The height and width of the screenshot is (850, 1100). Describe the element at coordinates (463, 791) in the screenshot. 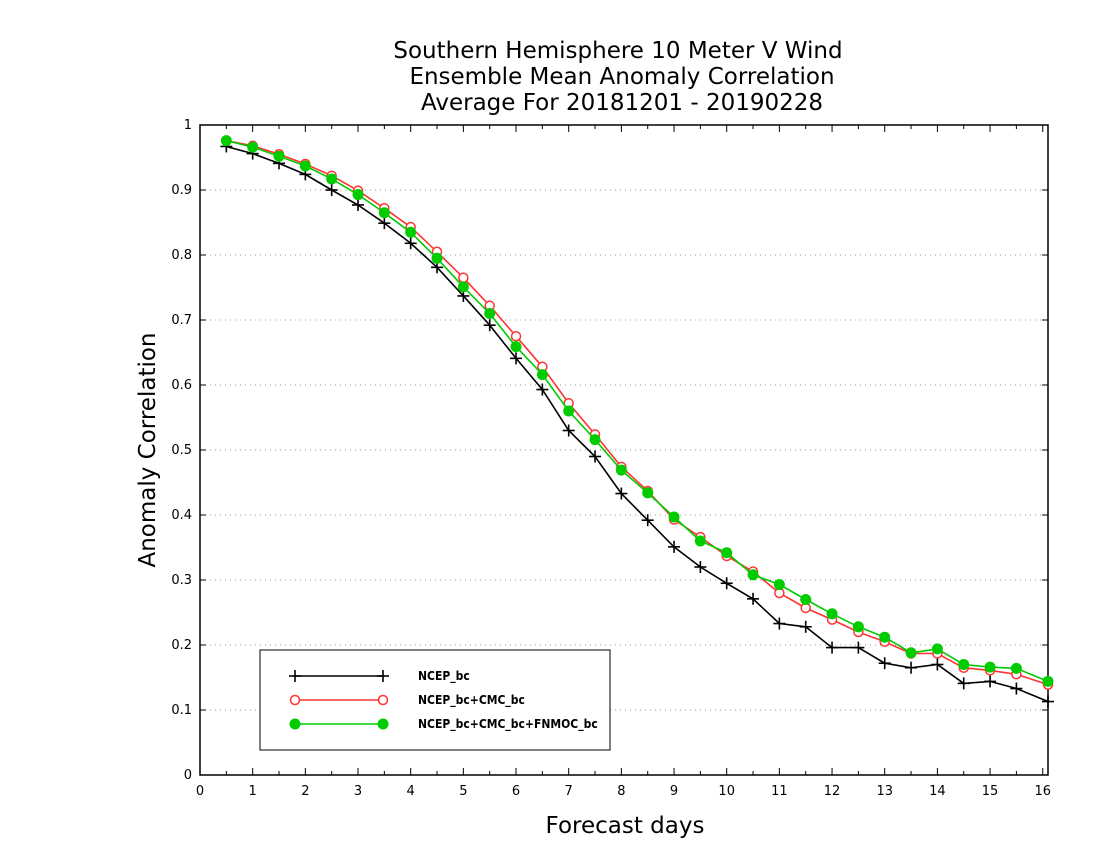

I see `x-tick-label: 5` at that location.